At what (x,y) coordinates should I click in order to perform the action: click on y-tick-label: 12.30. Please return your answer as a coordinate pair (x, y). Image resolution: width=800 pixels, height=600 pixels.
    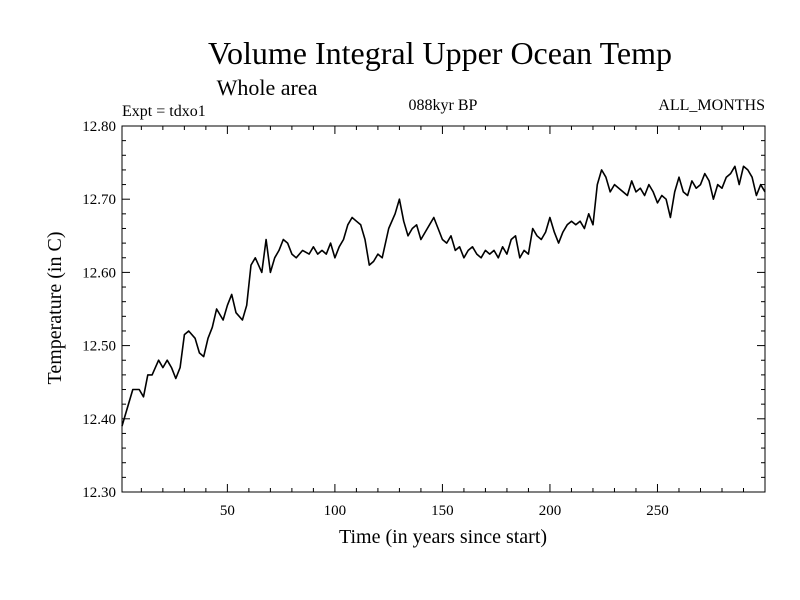
    Looking at the image, I should click on (99, 493).